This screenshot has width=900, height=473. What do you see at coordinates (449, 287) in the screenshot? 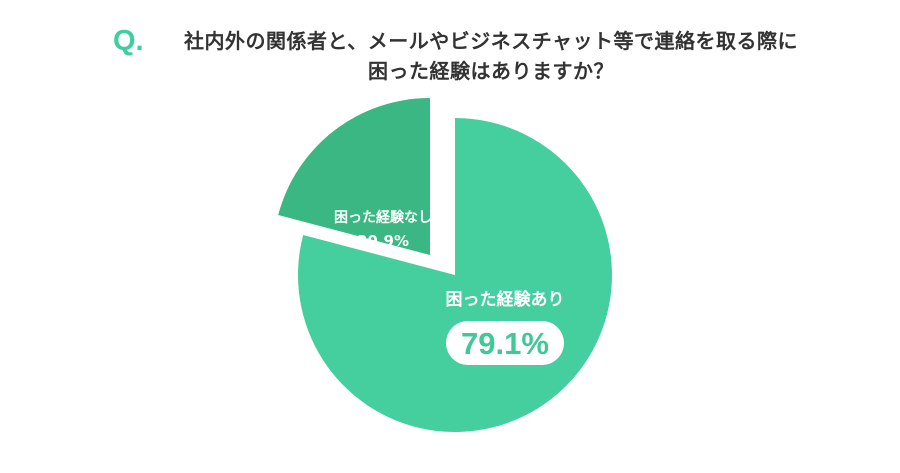
I see `pie-labels: 困った経験あり 79.1% 困った経験なし 20.9%` at bounding box center [449, 287].